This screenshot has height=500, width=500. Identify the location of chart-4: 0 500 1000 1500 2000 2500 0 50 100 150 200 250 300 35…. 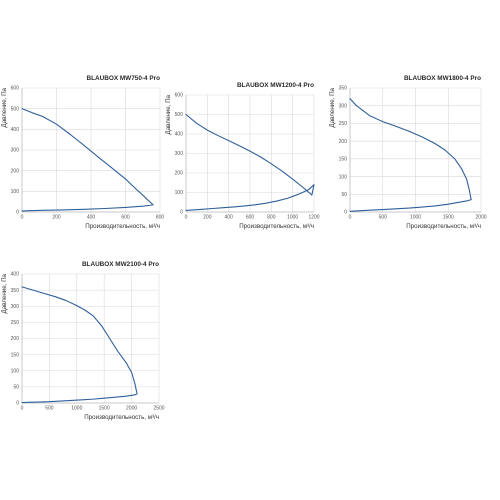
(83, 341).